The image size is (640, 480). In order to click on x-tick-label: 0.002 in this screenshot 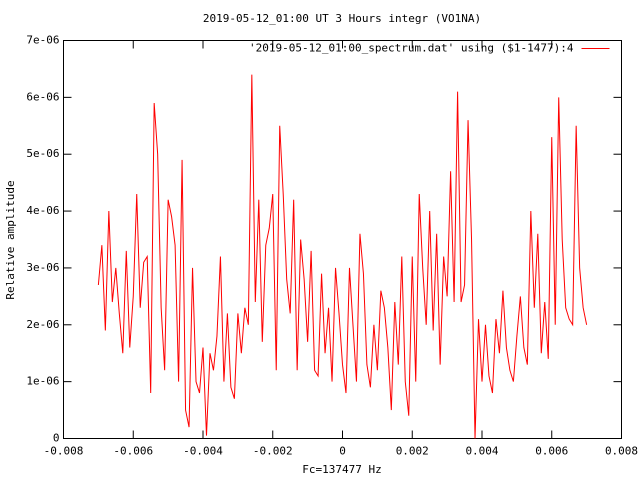, I will do `click(412, 451)`.